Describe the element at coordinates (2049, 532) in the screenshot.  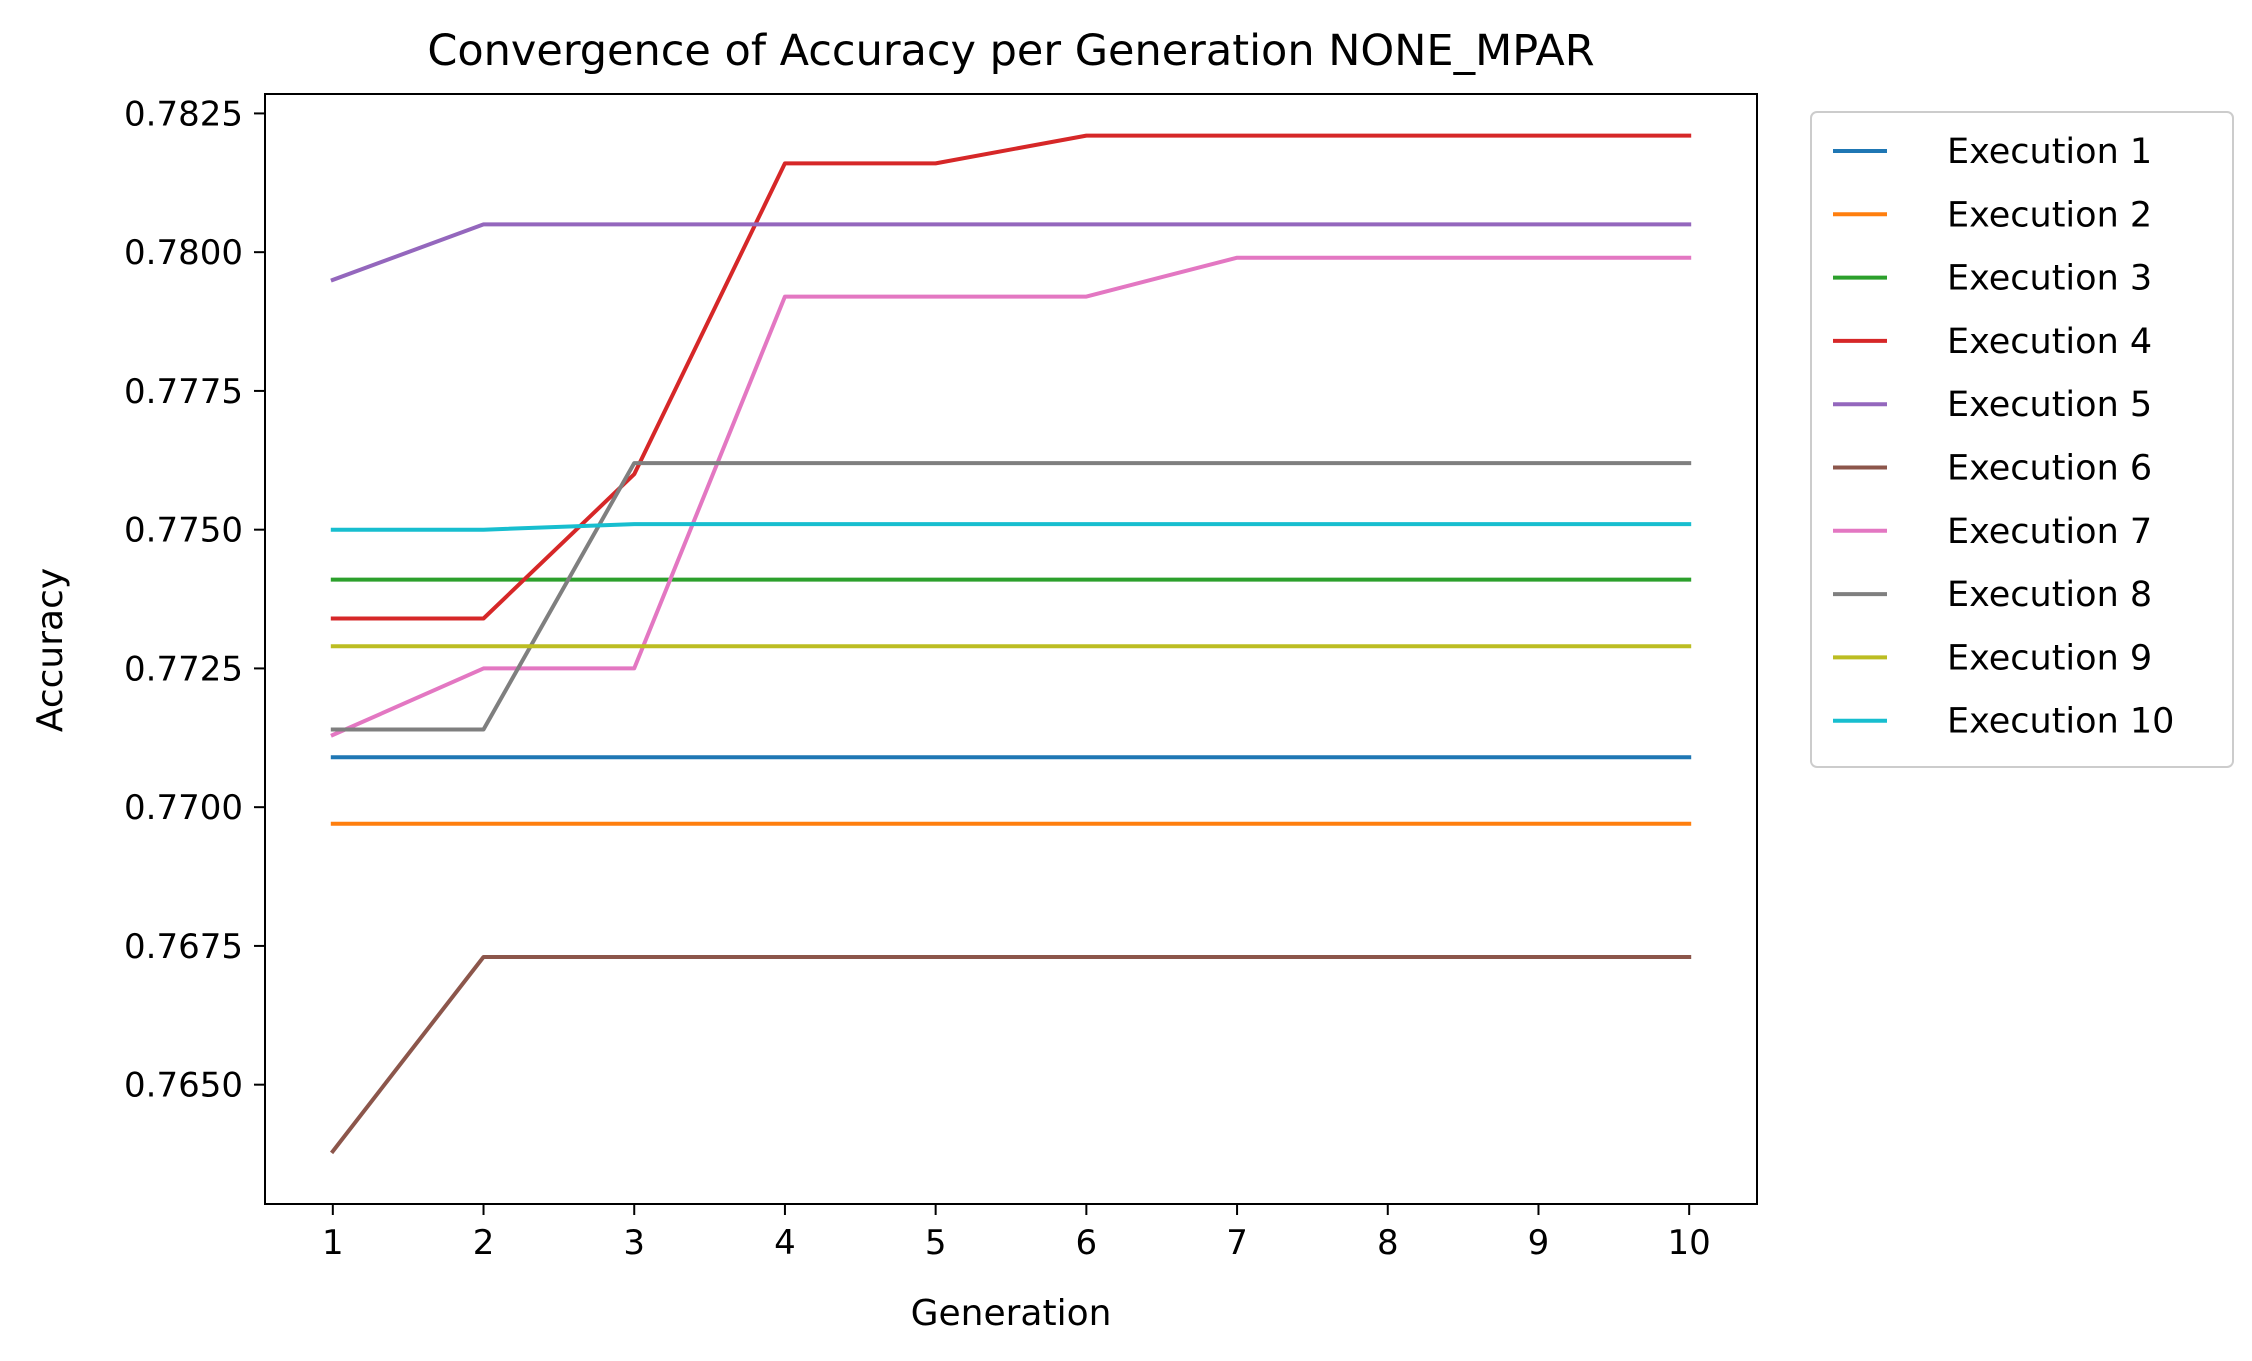
I see `legend-label-7: Execution 7` at that location.